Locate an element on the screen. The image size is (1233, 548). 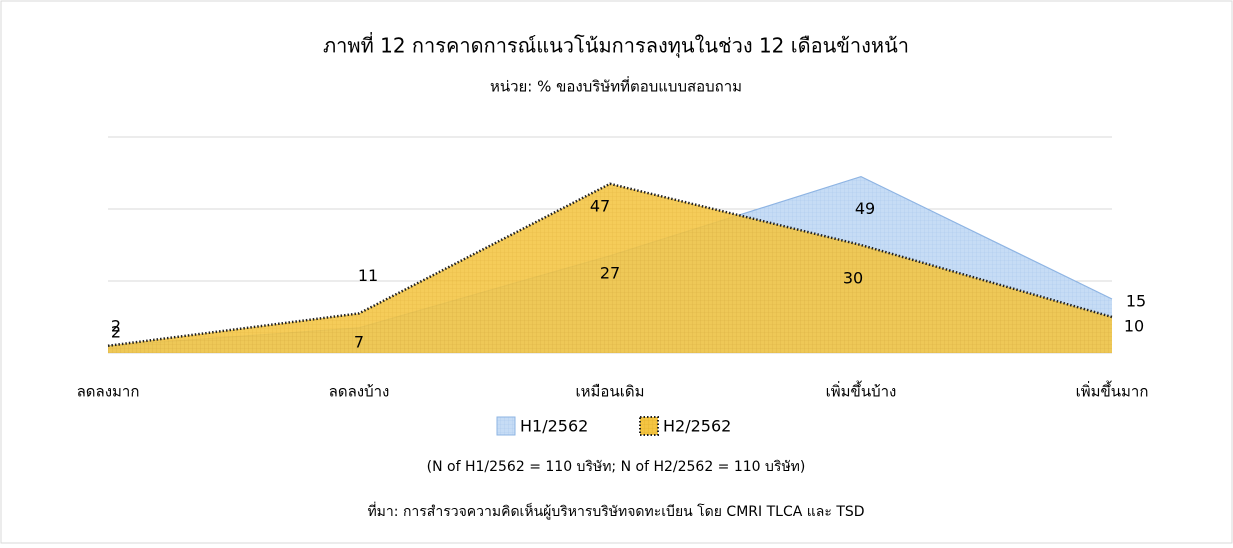
legend-label: H2/2562 is located at coordinates (697, 426).